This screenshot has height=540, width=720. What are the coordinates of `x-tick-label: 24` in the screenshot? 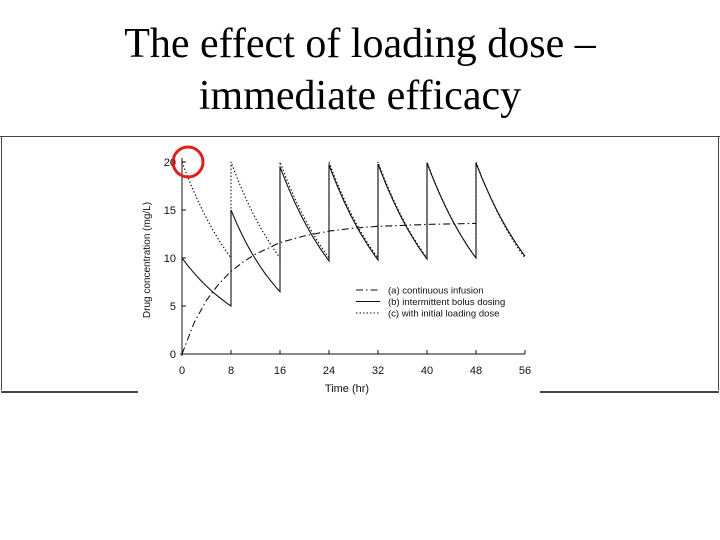 It's located at (329, 371).